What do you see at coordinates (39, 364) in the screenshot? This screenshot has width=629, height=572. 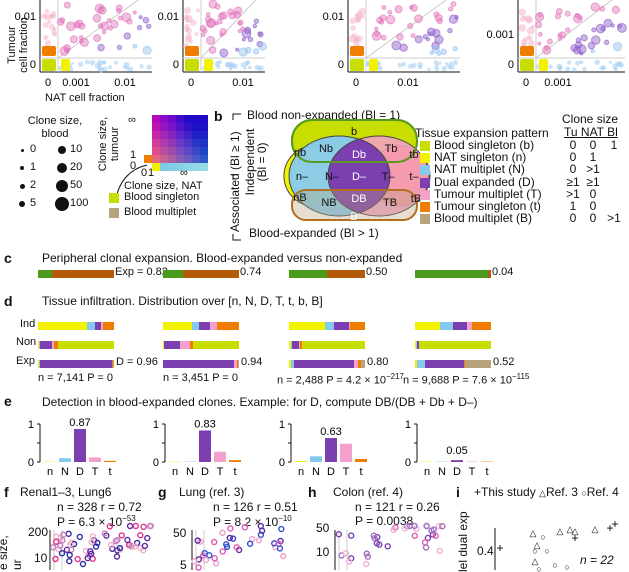 I see `segment-N` at bounding box center [39, 364].